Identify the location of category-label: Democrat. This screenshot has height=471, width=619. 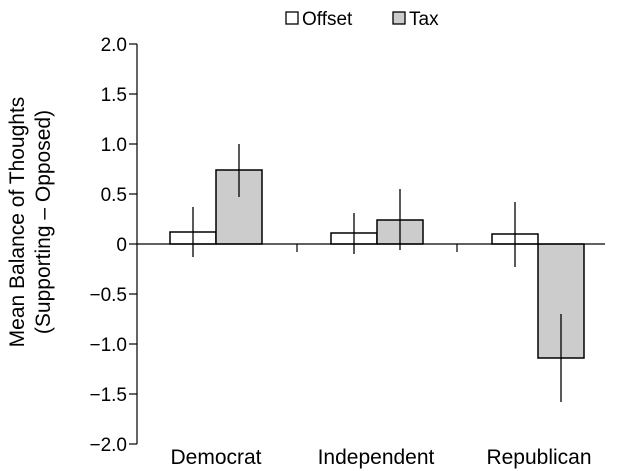
(215, 457).